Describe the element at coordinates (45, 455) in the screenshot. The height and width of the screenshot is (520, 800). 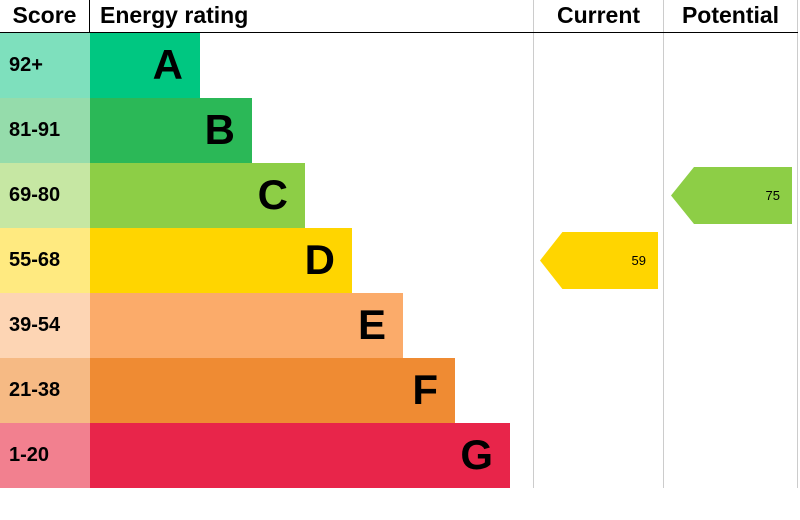
I see `score-range-g: 1-20` at that location.